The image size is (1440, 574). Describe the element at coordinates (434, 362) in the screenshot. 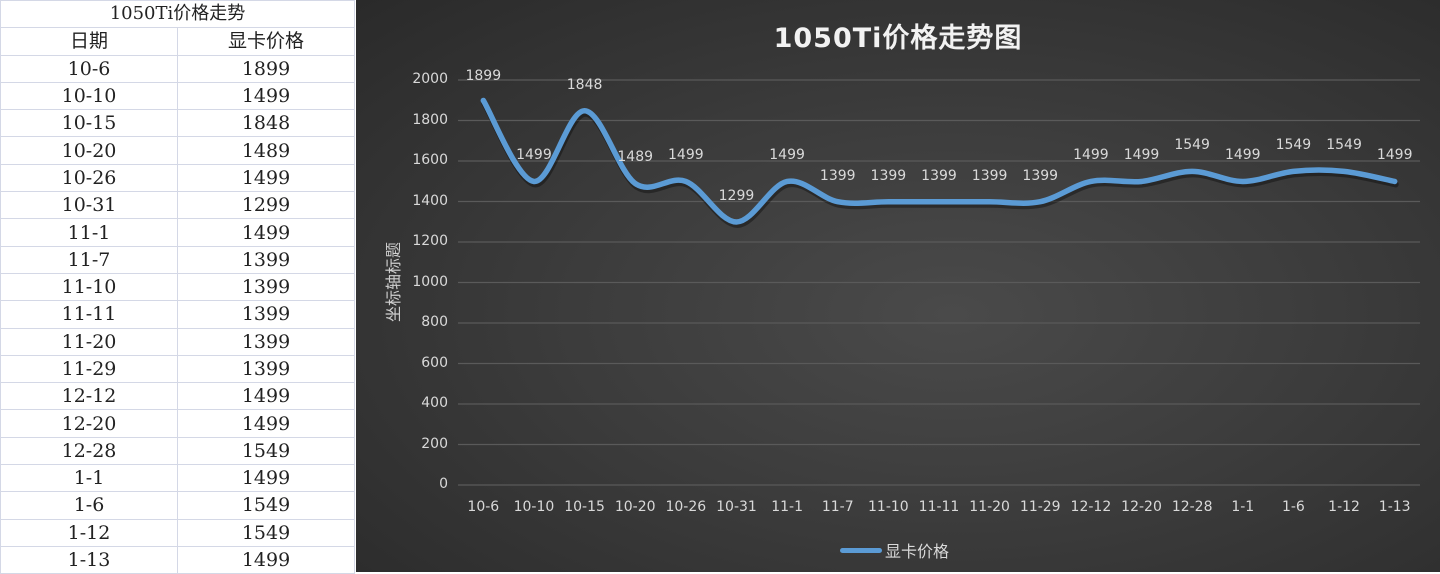

I see `y-tick-label: 600` at that location.